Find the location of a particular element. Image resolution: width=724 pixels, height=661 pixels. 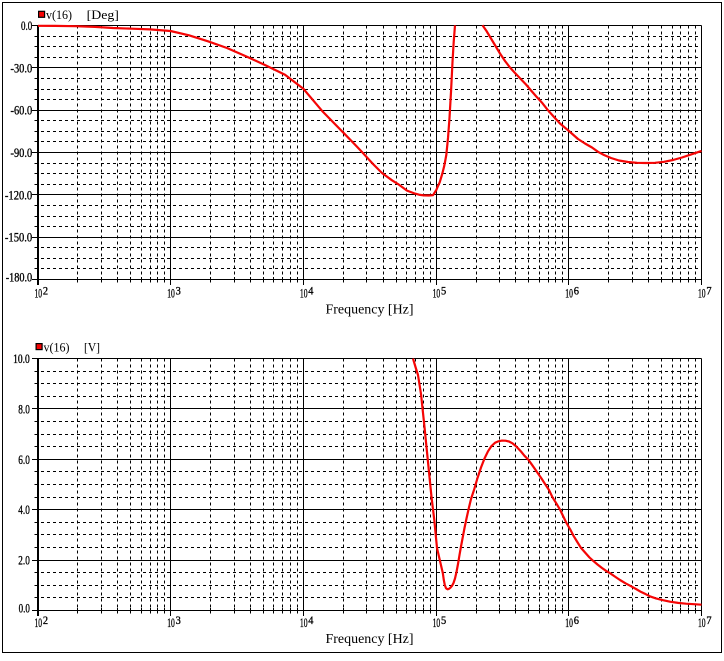

svg-text: [V] is located at coordinates (92, 346).